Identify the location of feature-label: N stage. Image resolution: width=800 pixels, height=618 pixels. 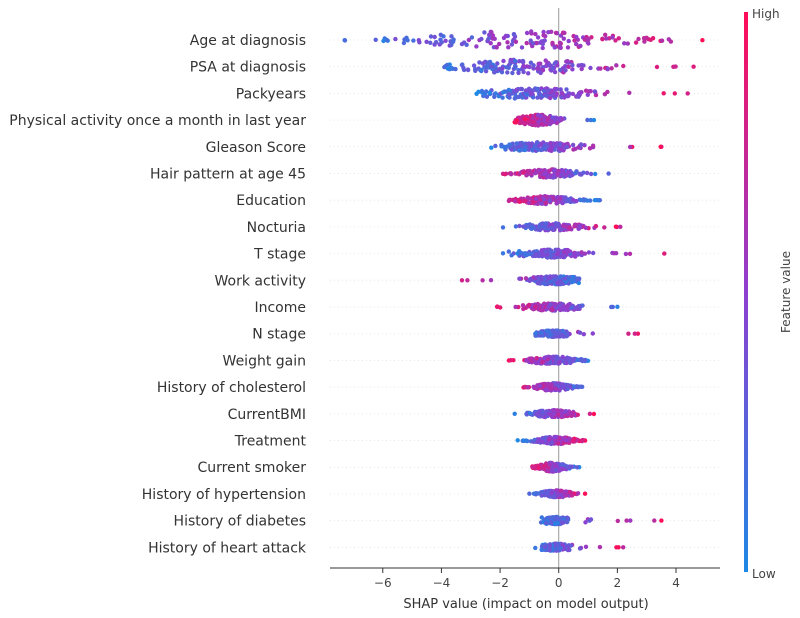
(279, 335).